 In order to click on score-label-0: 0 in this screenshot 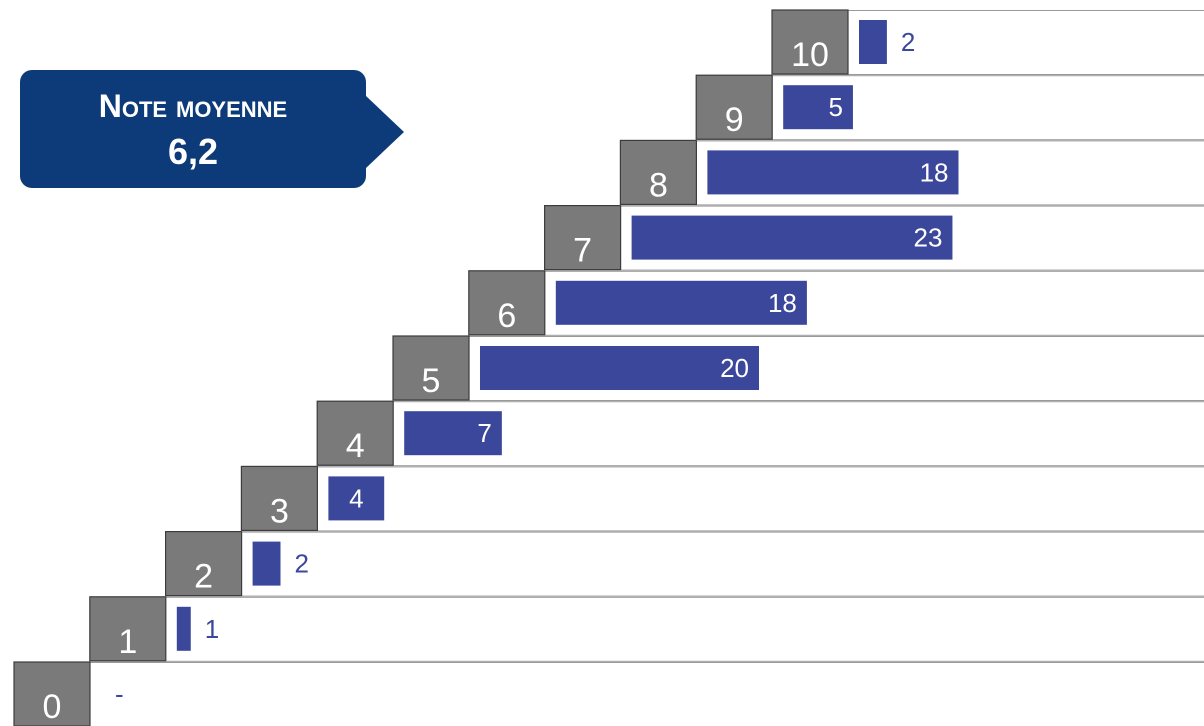, I will do `click(52, 707)`.